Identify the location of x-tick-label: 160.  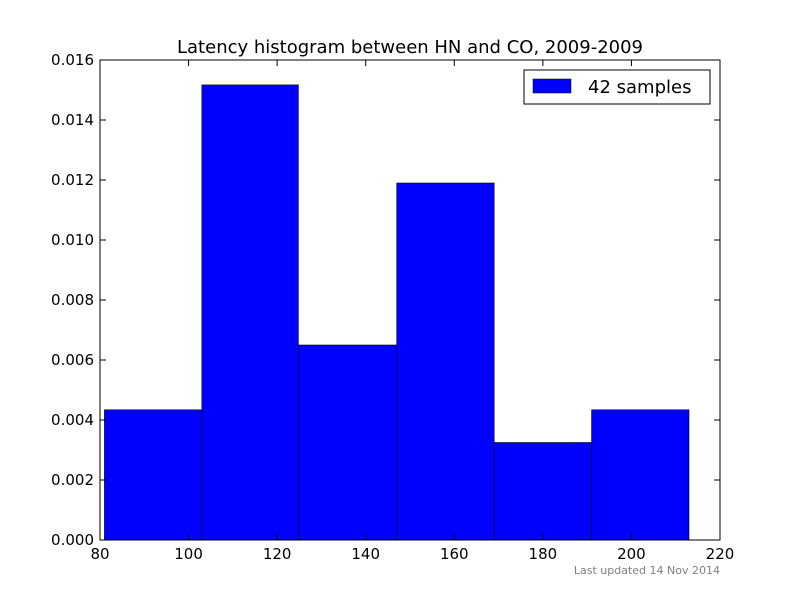
(454, 554).